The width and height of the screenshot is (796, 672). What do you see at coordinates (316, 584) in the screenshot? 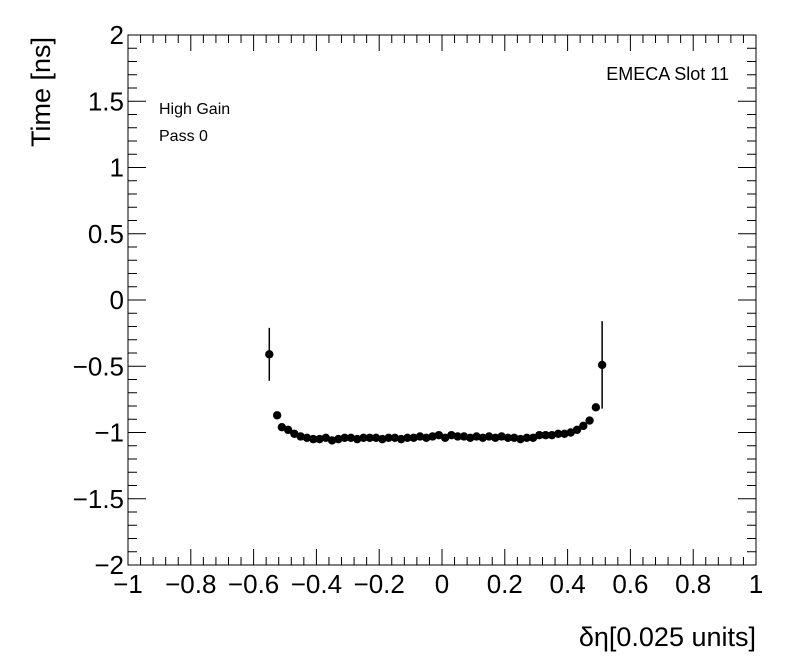
I see `x-tick-label: −0.4` at bounding box center [316, 584].